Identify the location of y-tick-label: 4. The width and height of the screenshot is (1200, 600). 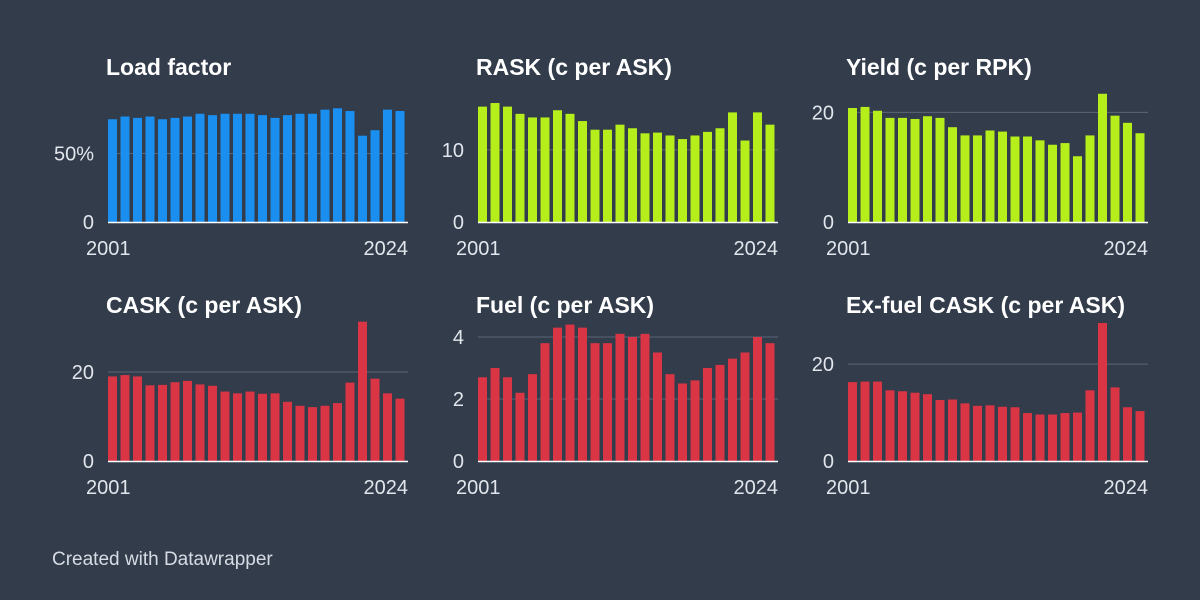
(458, 338).